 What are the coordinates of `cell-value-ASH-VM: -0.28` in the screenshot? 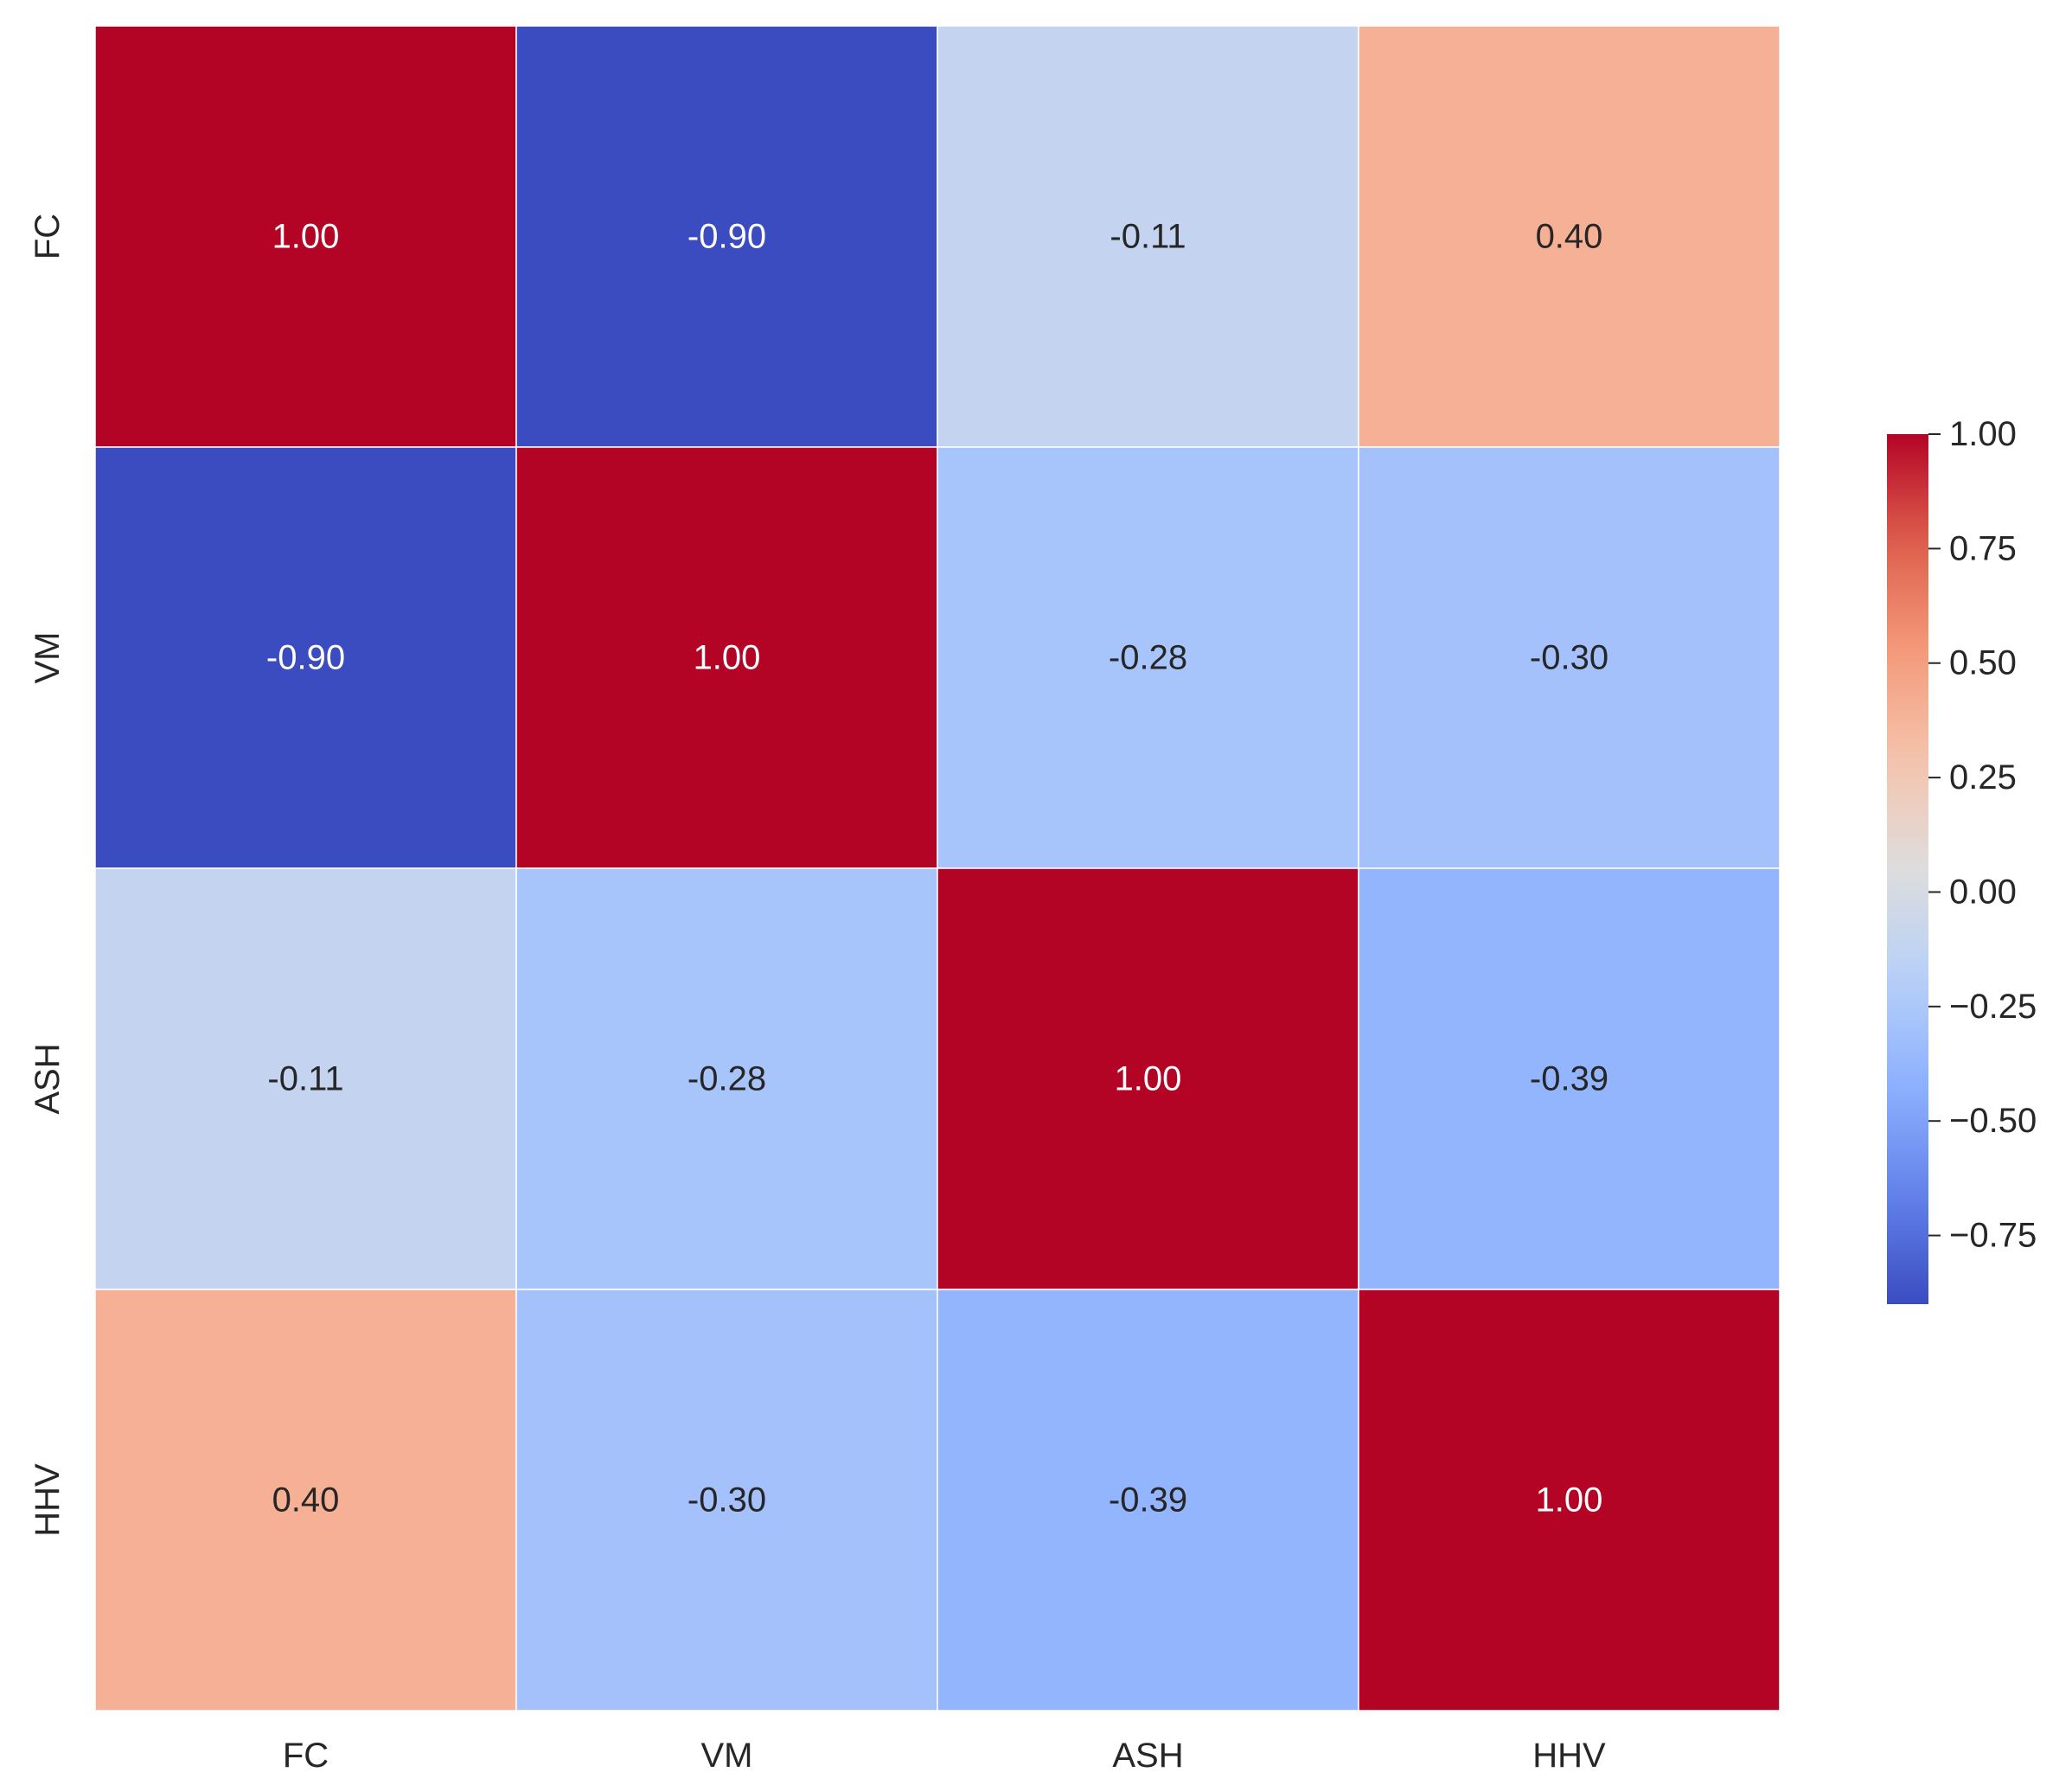 It's located at (726, 1079).